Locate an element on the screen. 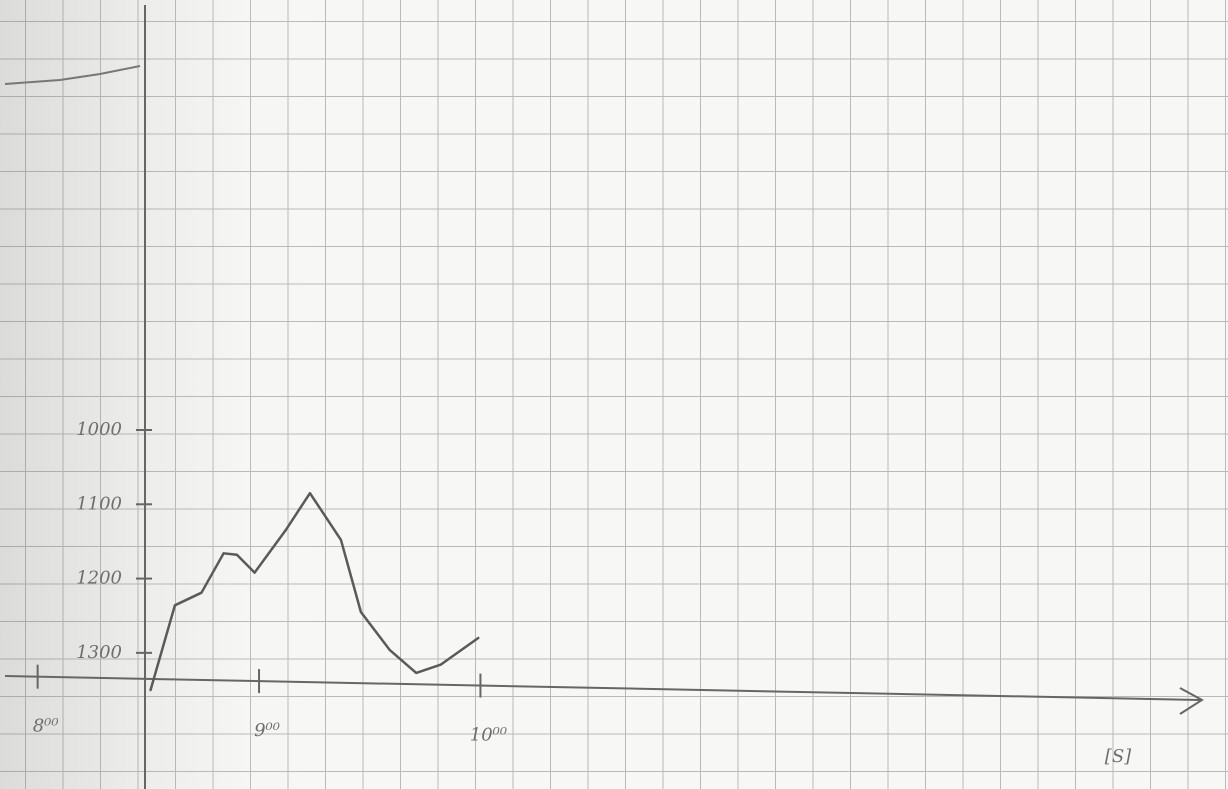 This screenshot has height=789, width=1228. y-tick-label: 1000 is located at coordinates (99, 429).